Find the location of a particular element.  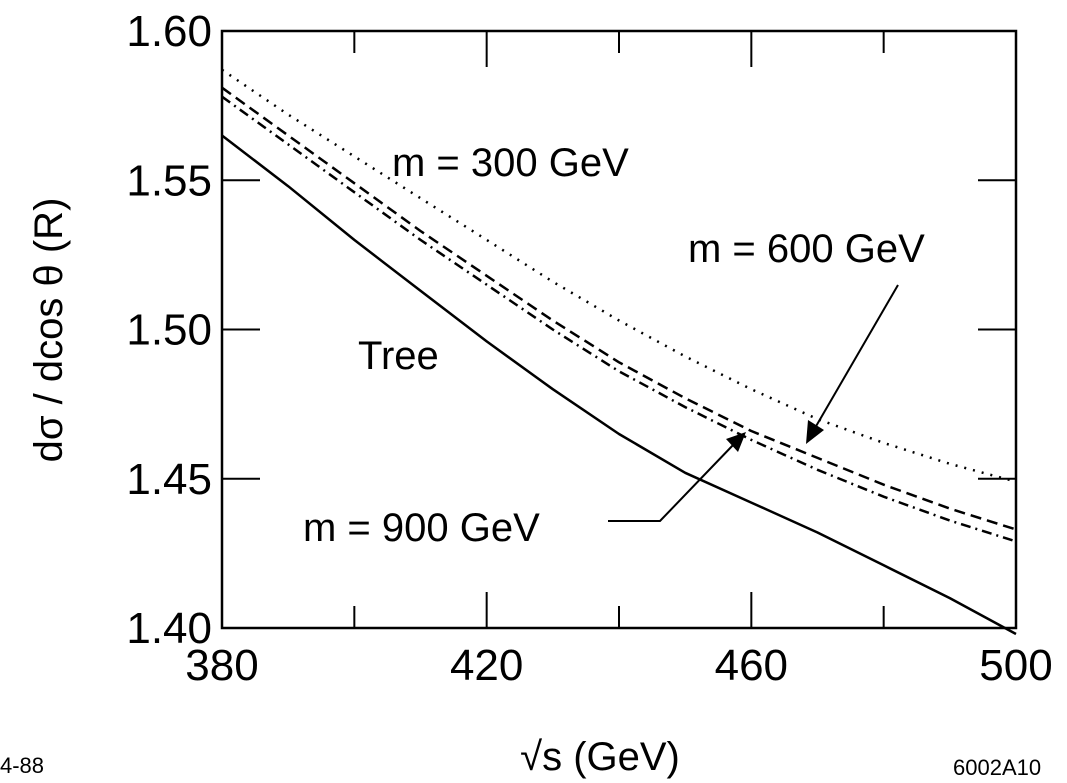

y-tick-label: 1.50 is located at coordinates (169, 330).